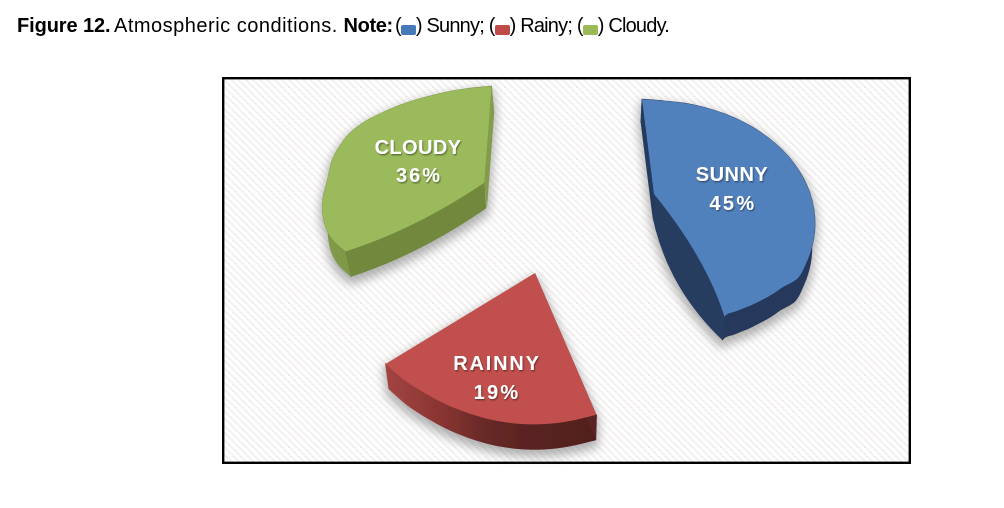  Describe the element at coordinates (732, 204) in the screenshot. I see `svg-text: 45%` at that location.